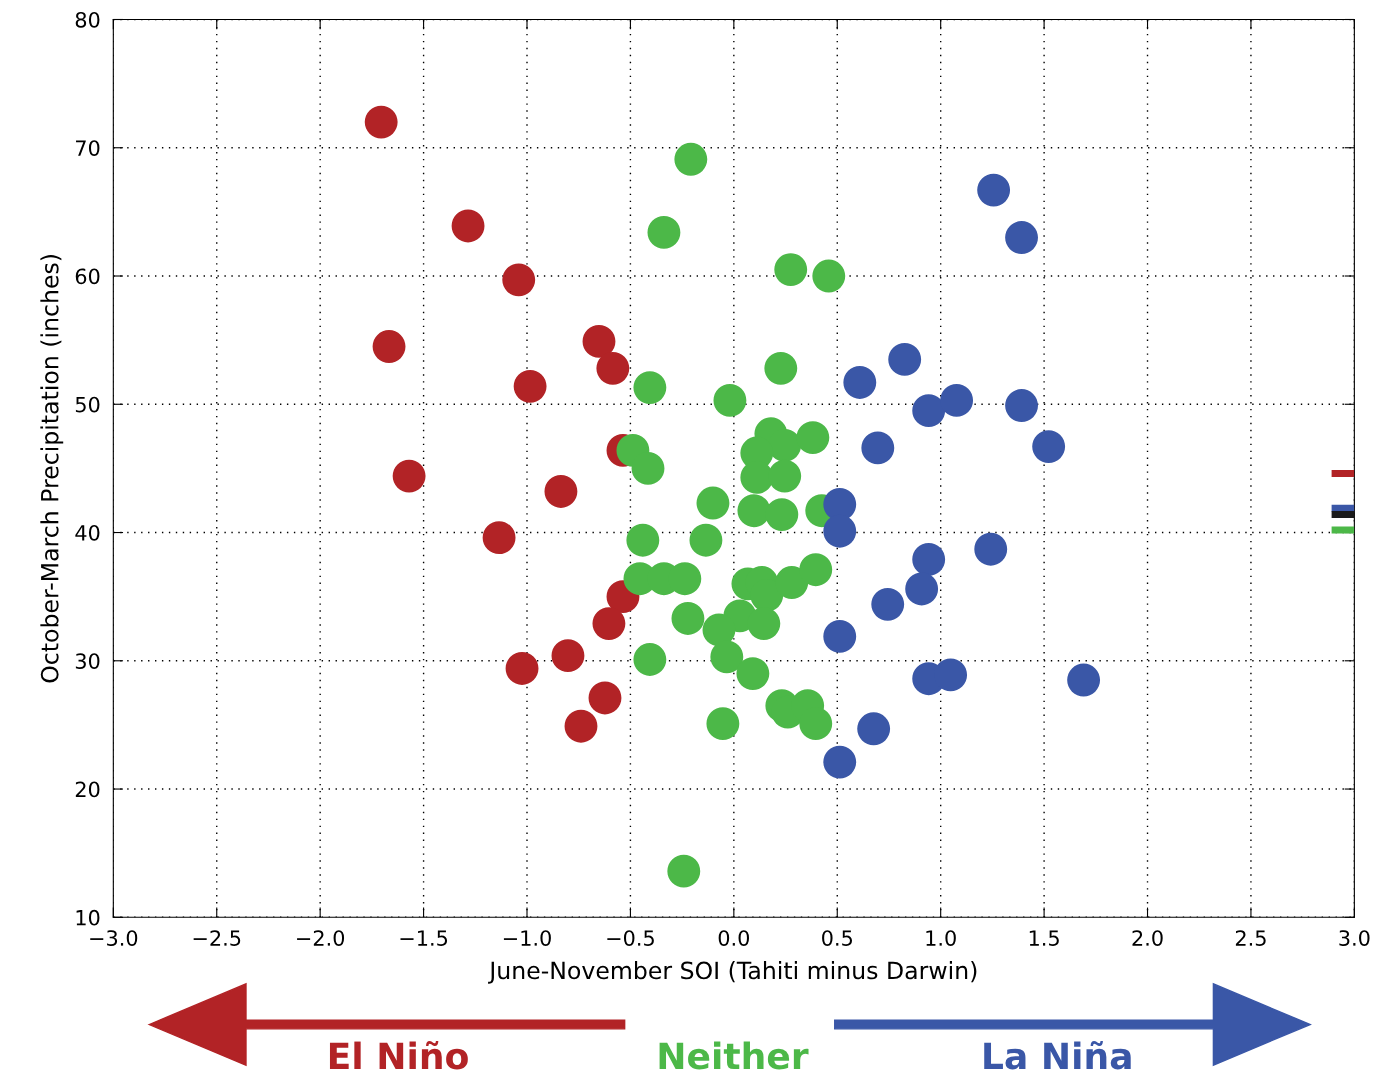 The height and width of the screenshot is (1083, 1382). Describe the element at coordinates (630, 938) in the screenshot. I see `x-tick-label: −0.5` at that location.